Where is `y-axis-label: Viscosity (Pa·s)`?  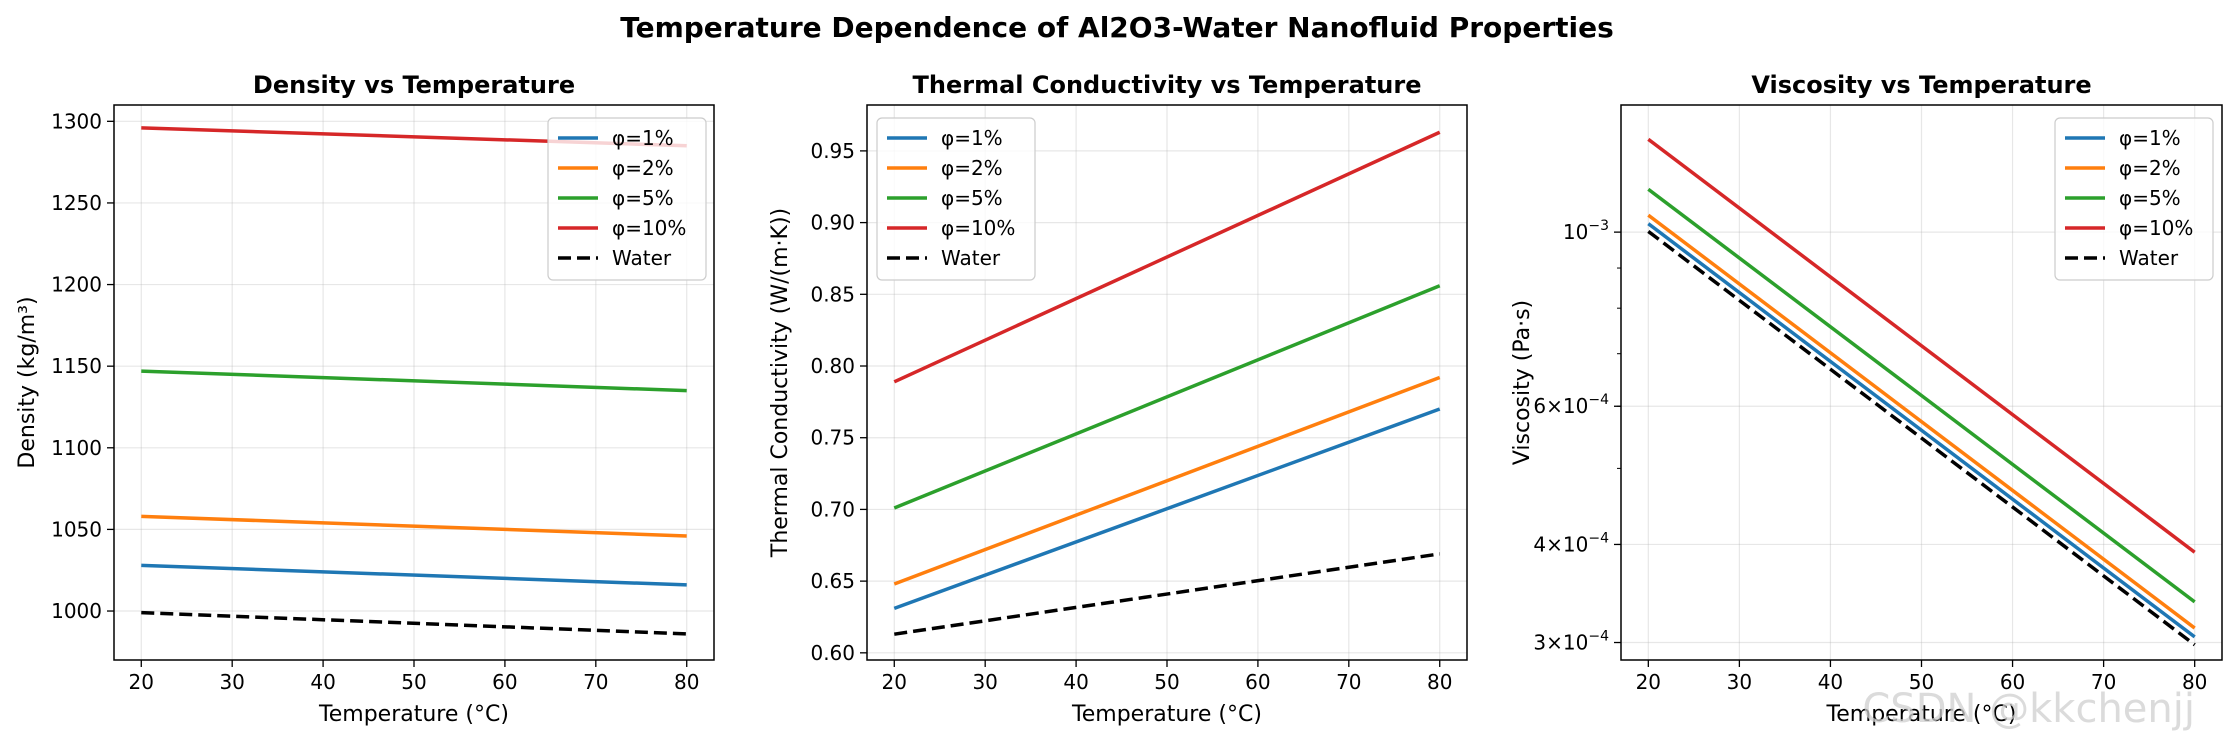 y-axis-label: Viscosity (Pa·s) is located at coordinates (1522, 382).